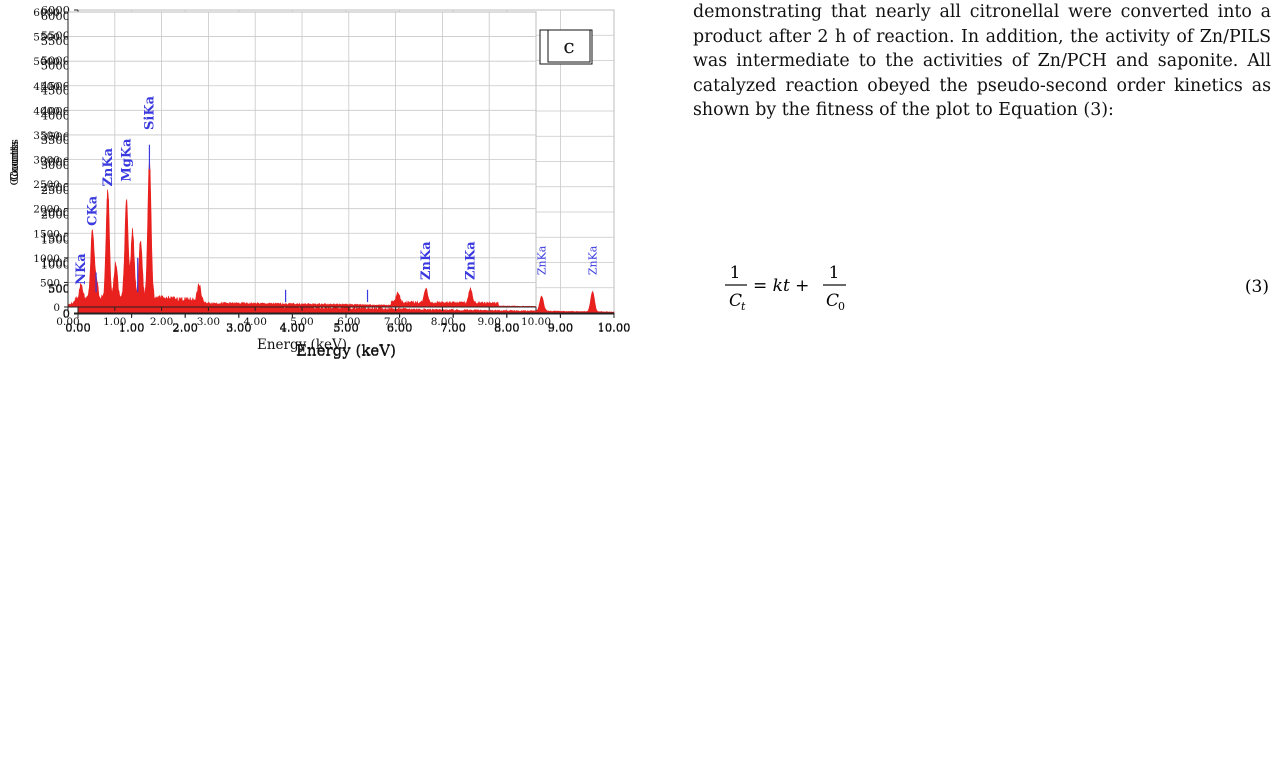 The image size is (1277, 767). What do you see at coordinates (997, 288) in the screenshot?
I see `equation-svg: 1 C t = kt + 1 C 0 (3)` at bounding box center [997, 288].